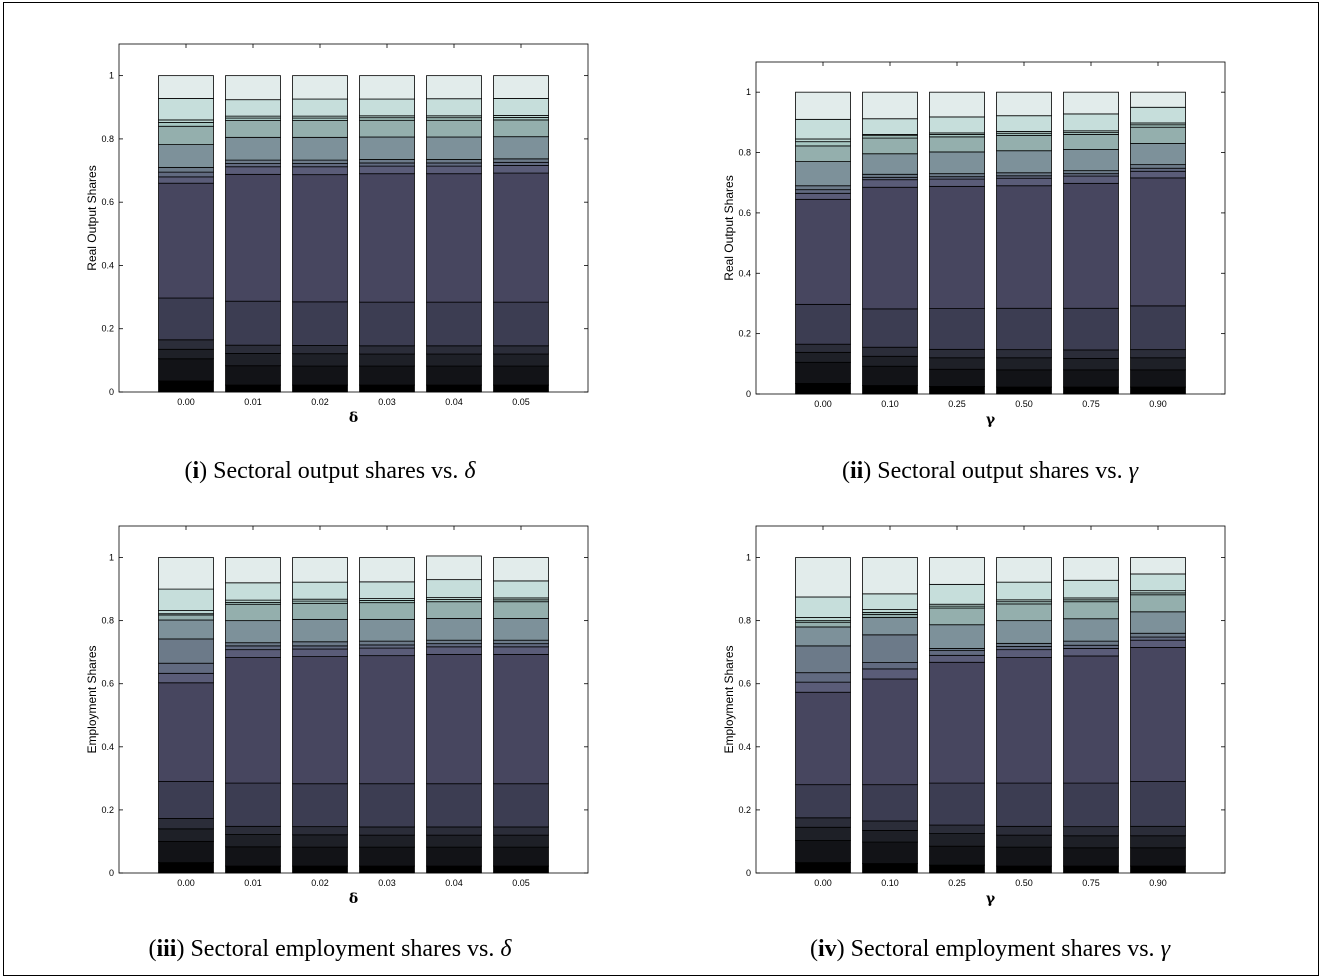 The height and width of the screenshot is (980, 1323). What do you see at coordinates (111, 558) in the screenshot?
I see `y-tick-label: 1` at bounding box center [111, 558].